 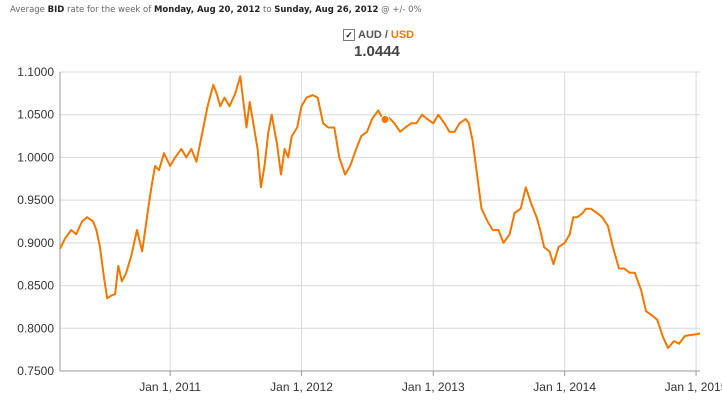 What do you see at coordinates (35, 328) in the screenshot?
I see `y-tick-label: 0.8000` at bounding box center [35, 328].